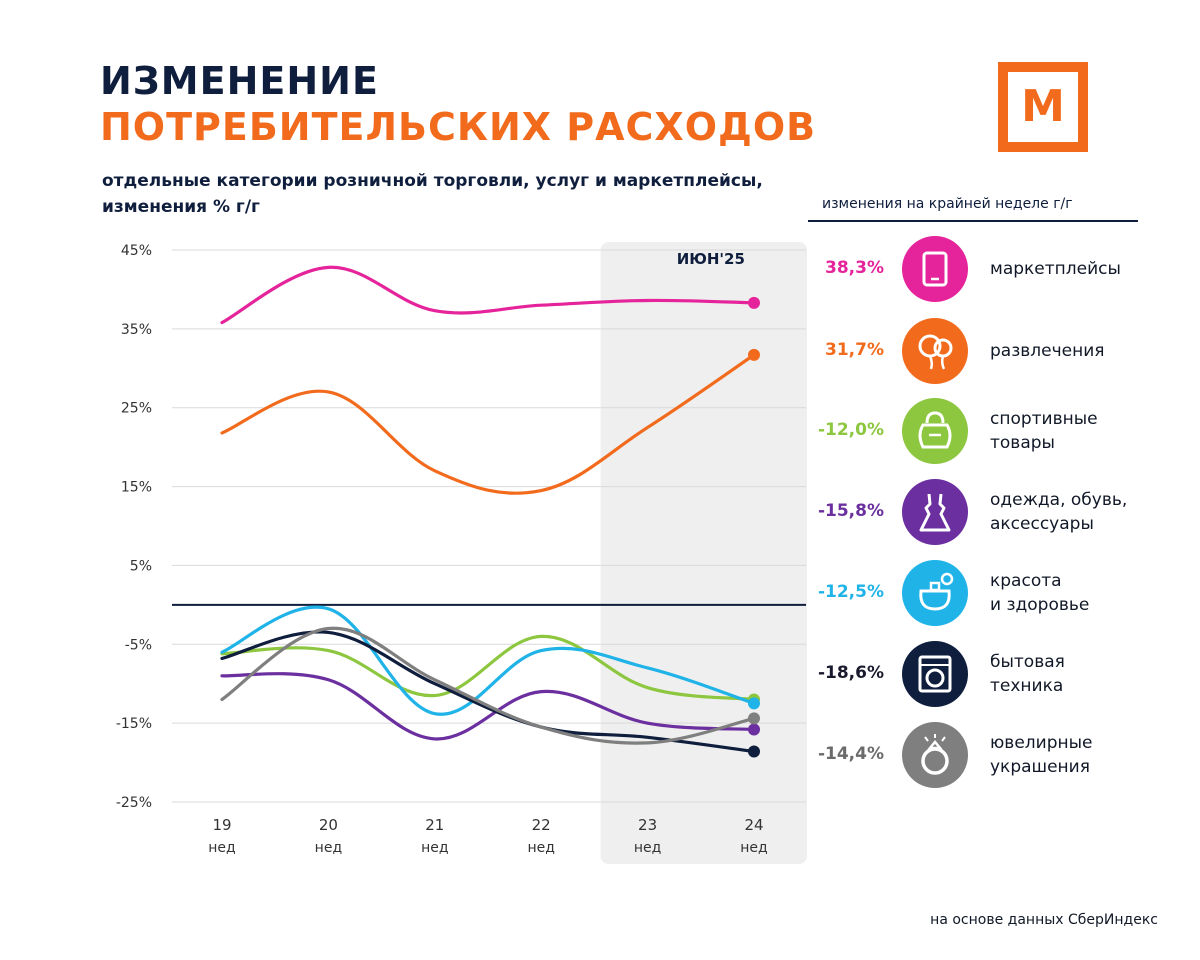  I want to click on legend-label: красота и здоровье, so click(1039, 593).